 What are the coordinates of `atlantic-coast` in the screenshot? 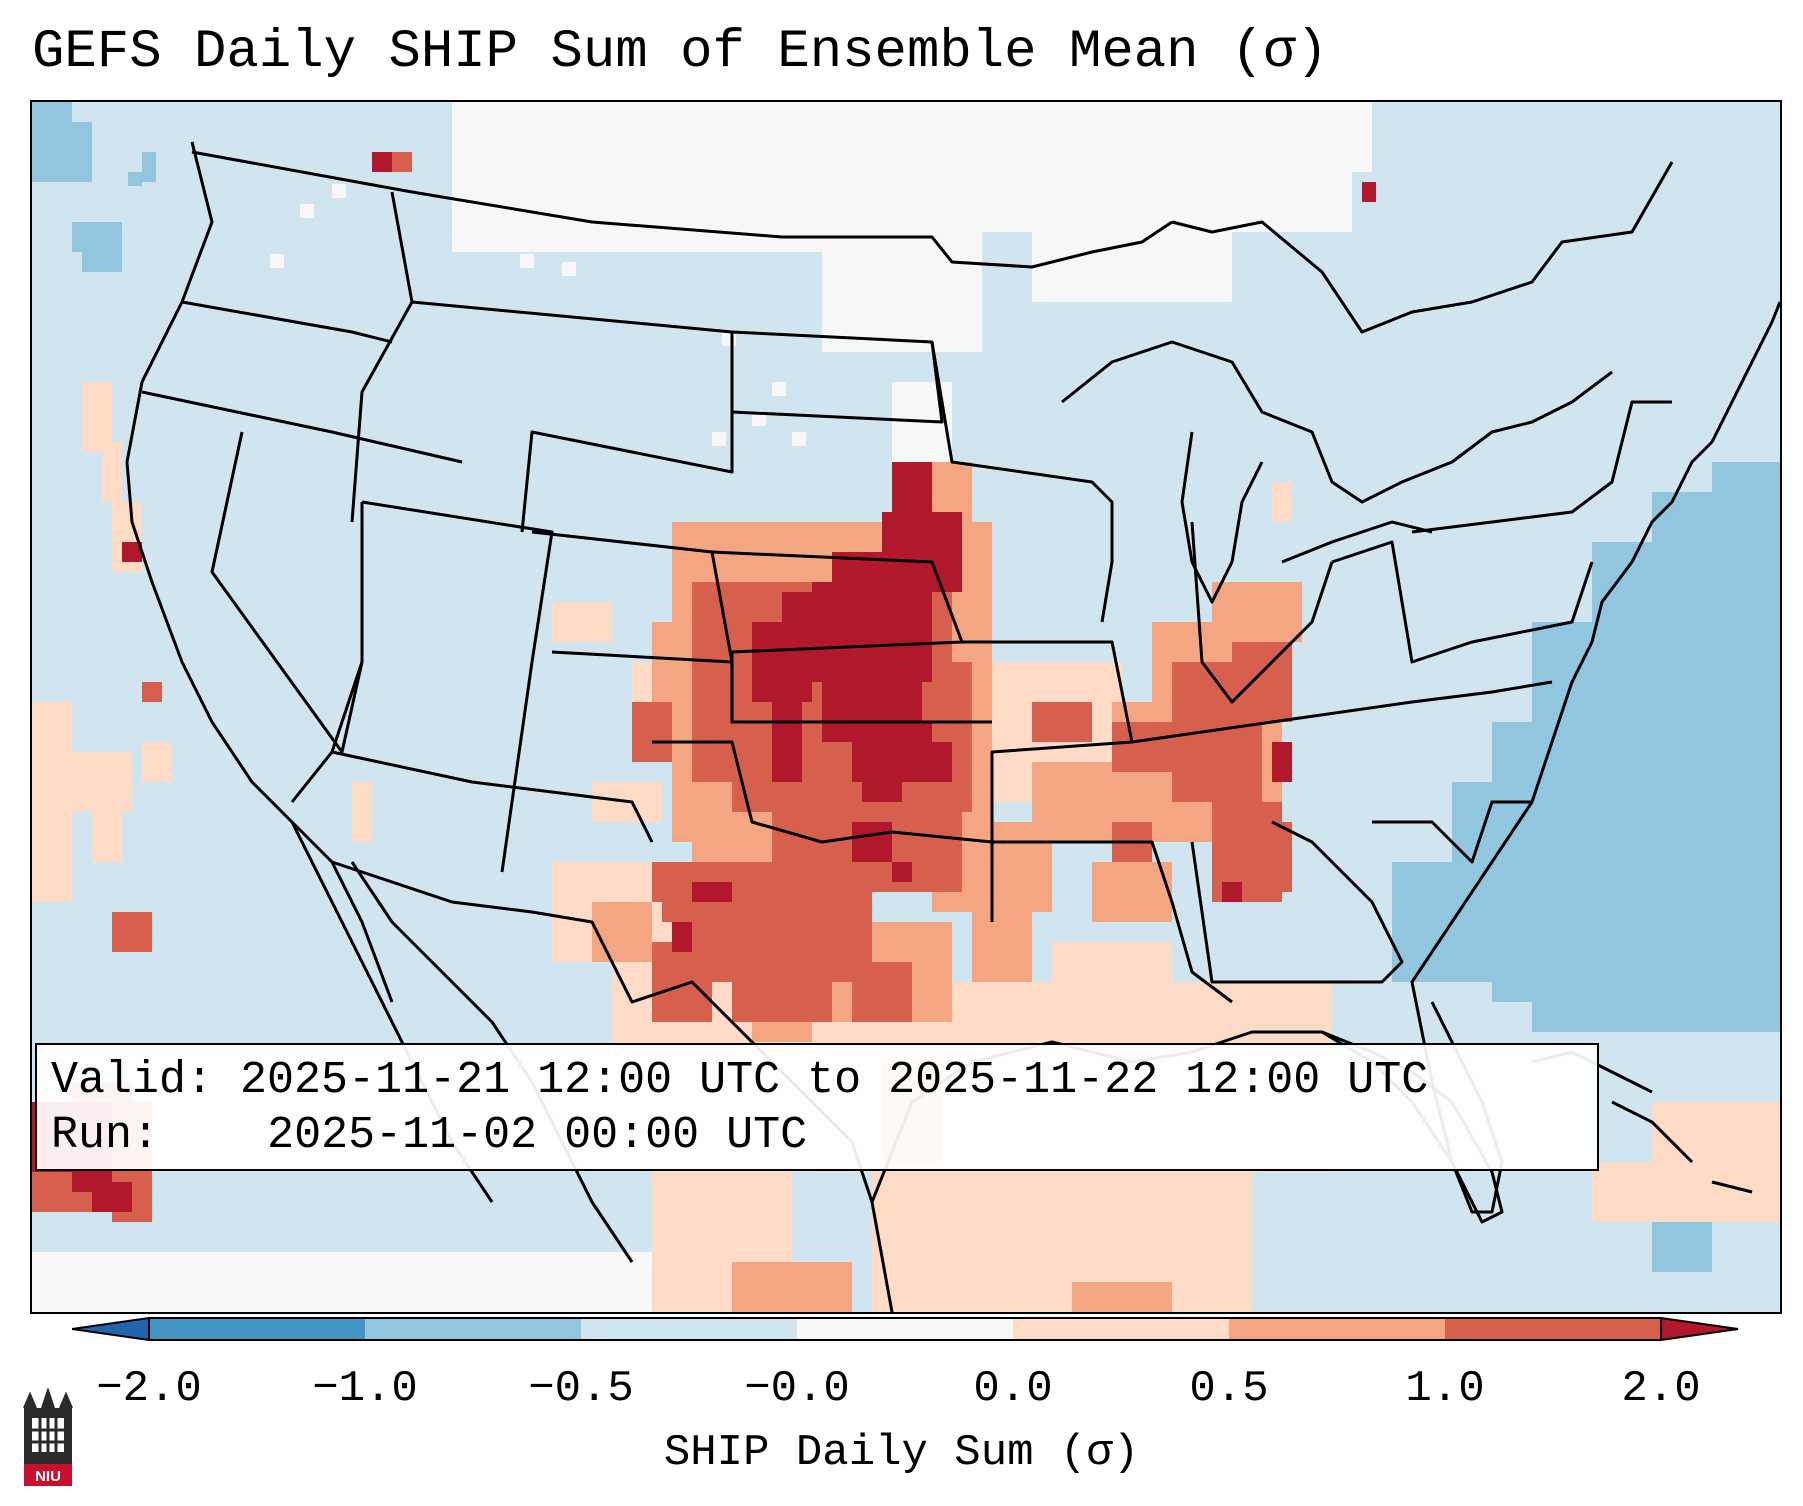 It's located at (1562, 761).